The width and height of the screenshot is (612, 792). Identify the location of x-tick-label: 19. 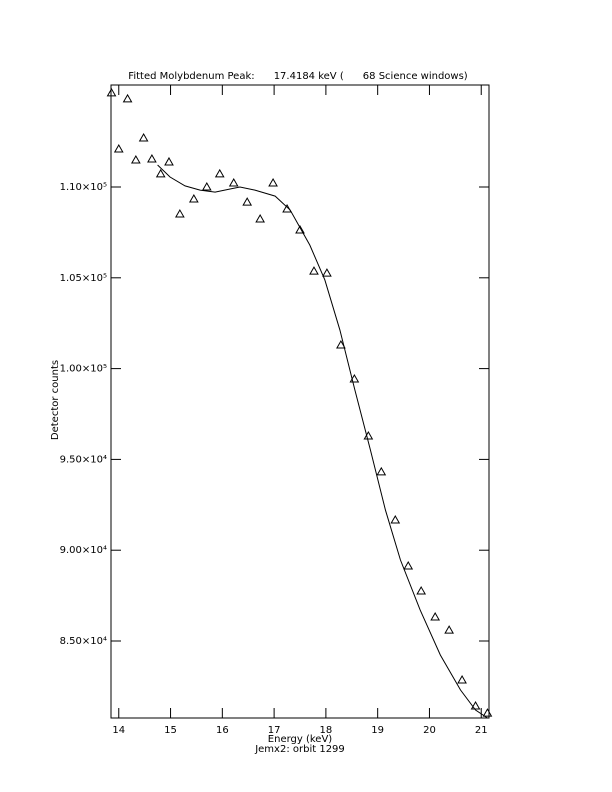
(377, 730).